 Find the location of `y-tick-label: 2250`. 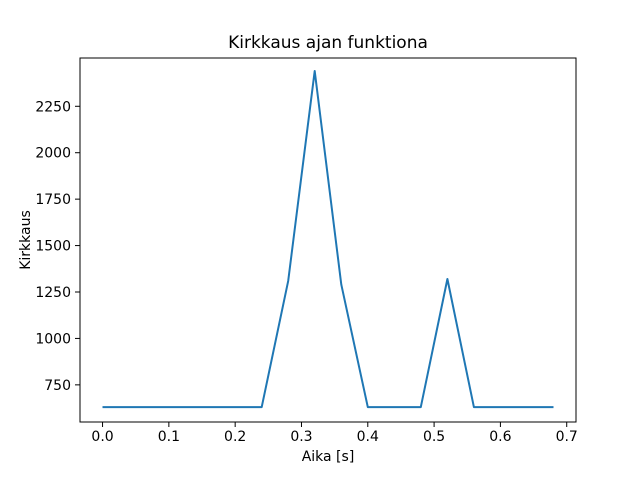

y-tick-label: 2250 is located at coordinates (53, 107).